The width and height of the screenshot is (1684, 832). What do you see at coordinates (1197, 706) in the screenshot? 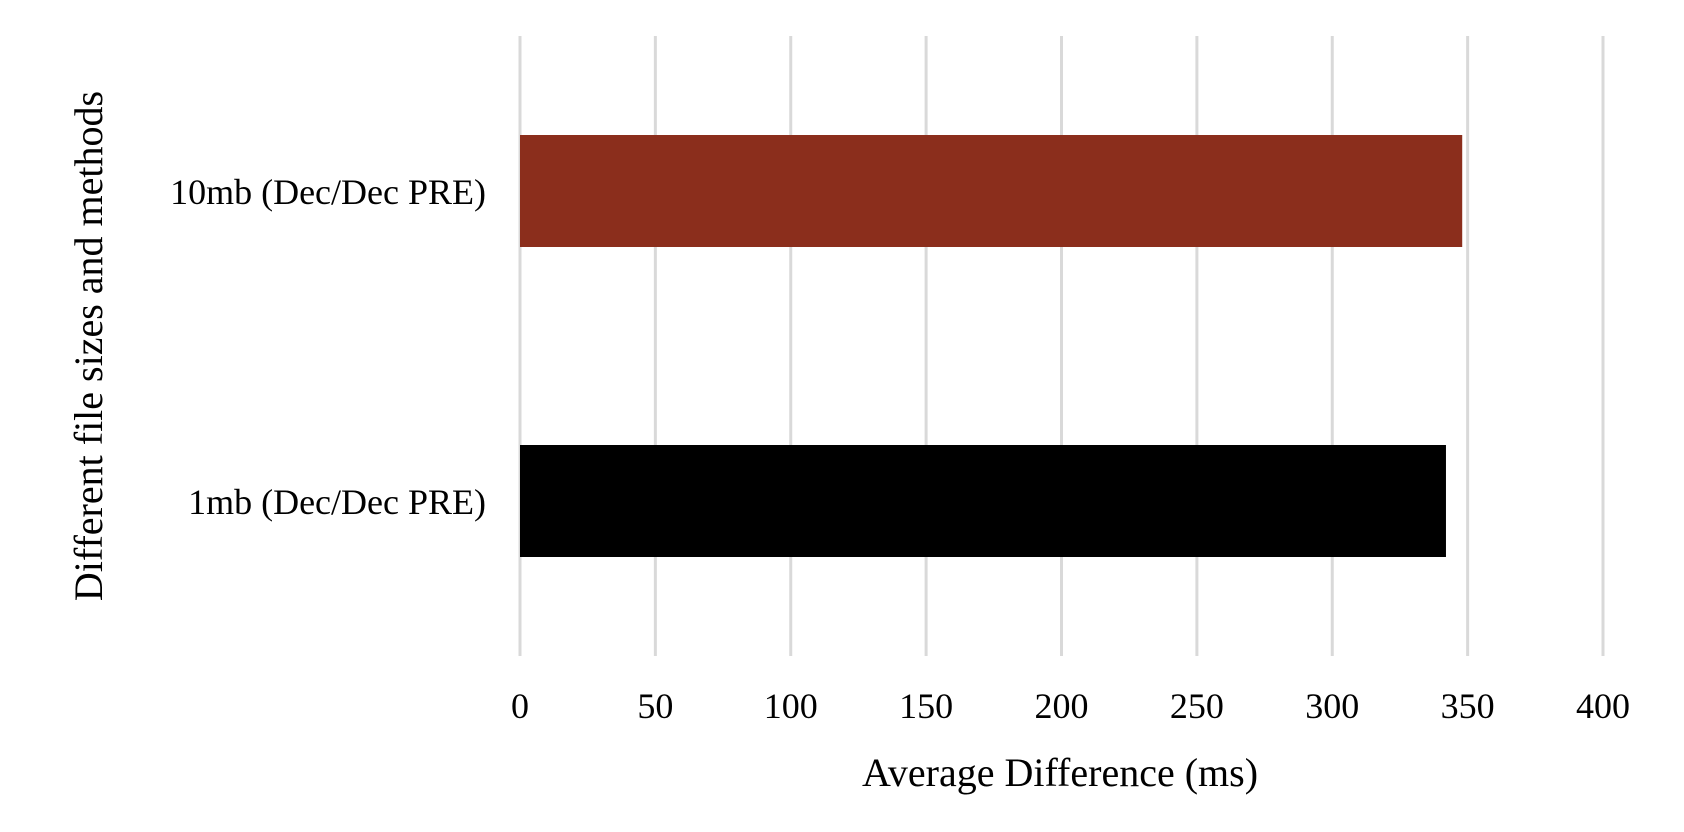
I see `x-tick-label: 250` at bounding box center [1197, 706].